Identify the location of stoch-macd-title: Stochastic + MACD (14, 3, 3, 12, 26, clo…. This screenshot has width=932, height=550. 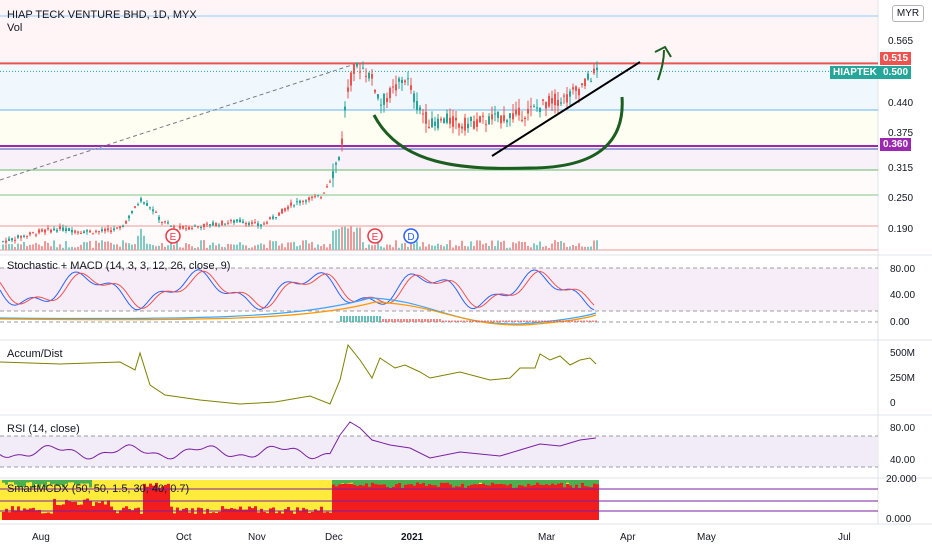
(119, 266).